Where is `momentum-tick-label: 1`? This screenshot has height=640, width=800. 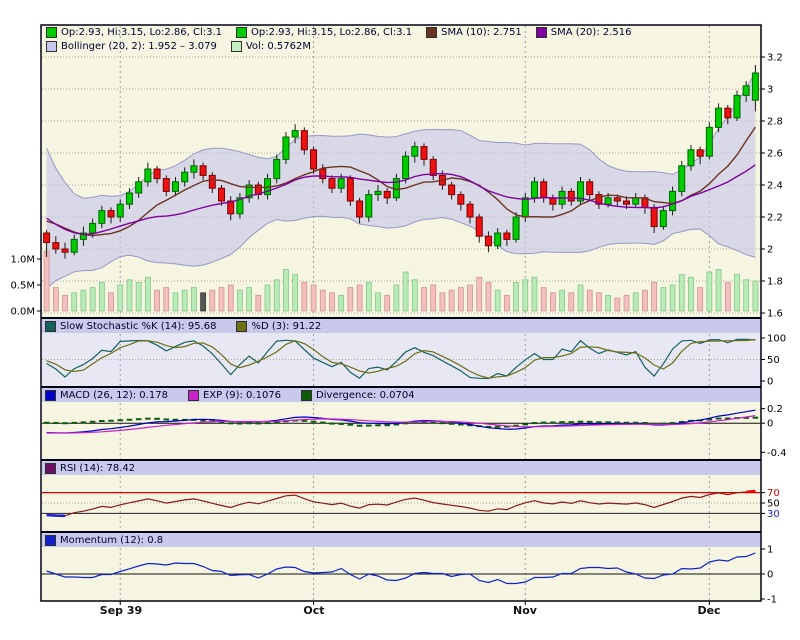 momentum-tick-label: 1 is located at coordinates (770, 550).